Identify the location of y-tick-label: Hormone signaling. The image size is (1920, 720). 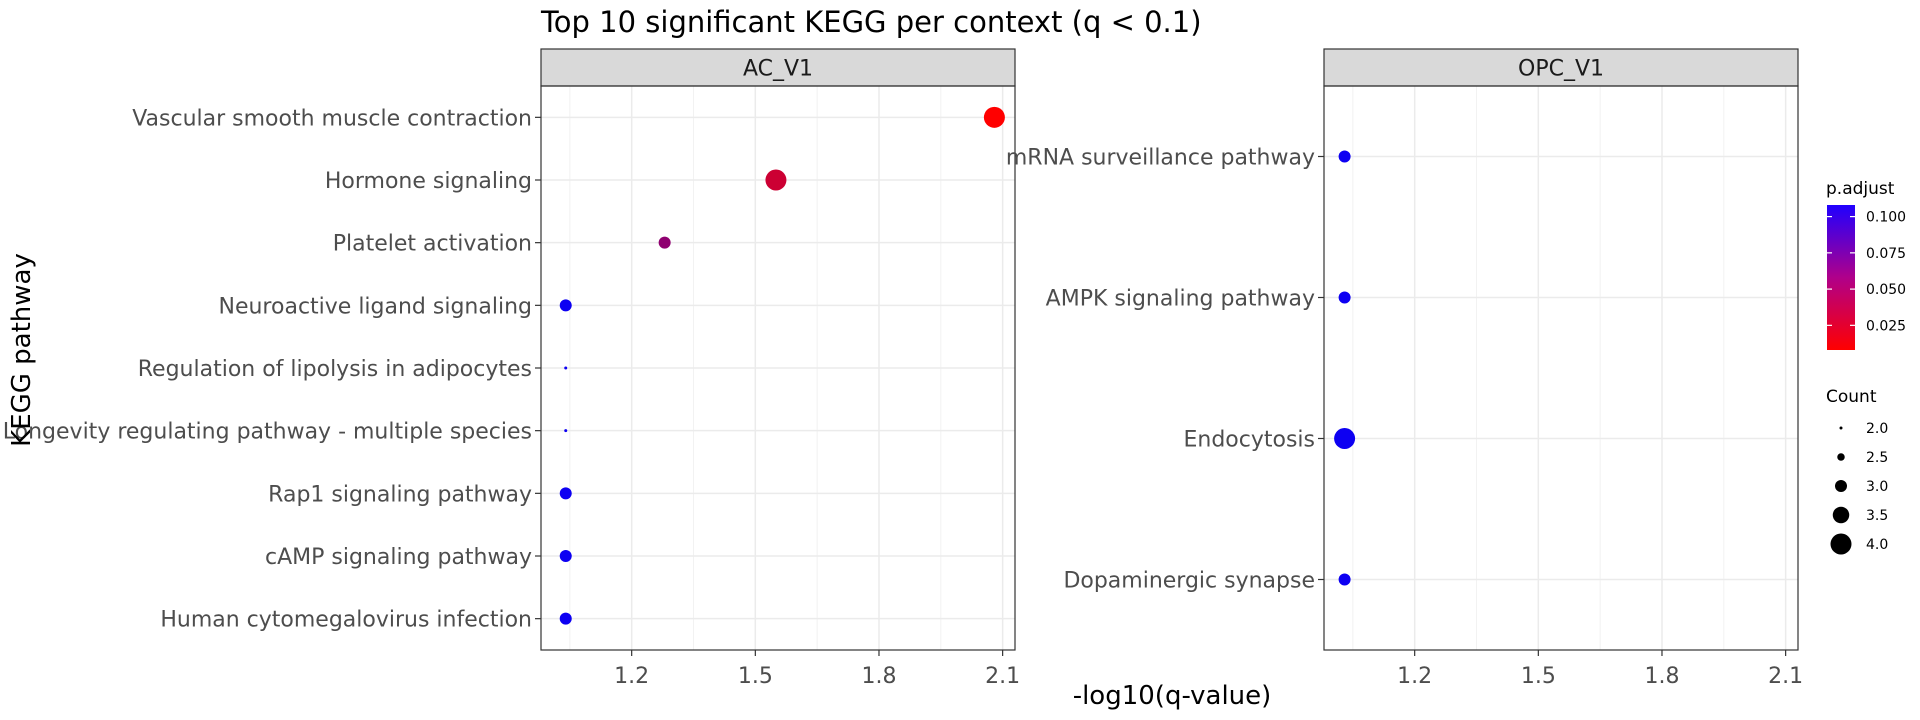
(428, 181).